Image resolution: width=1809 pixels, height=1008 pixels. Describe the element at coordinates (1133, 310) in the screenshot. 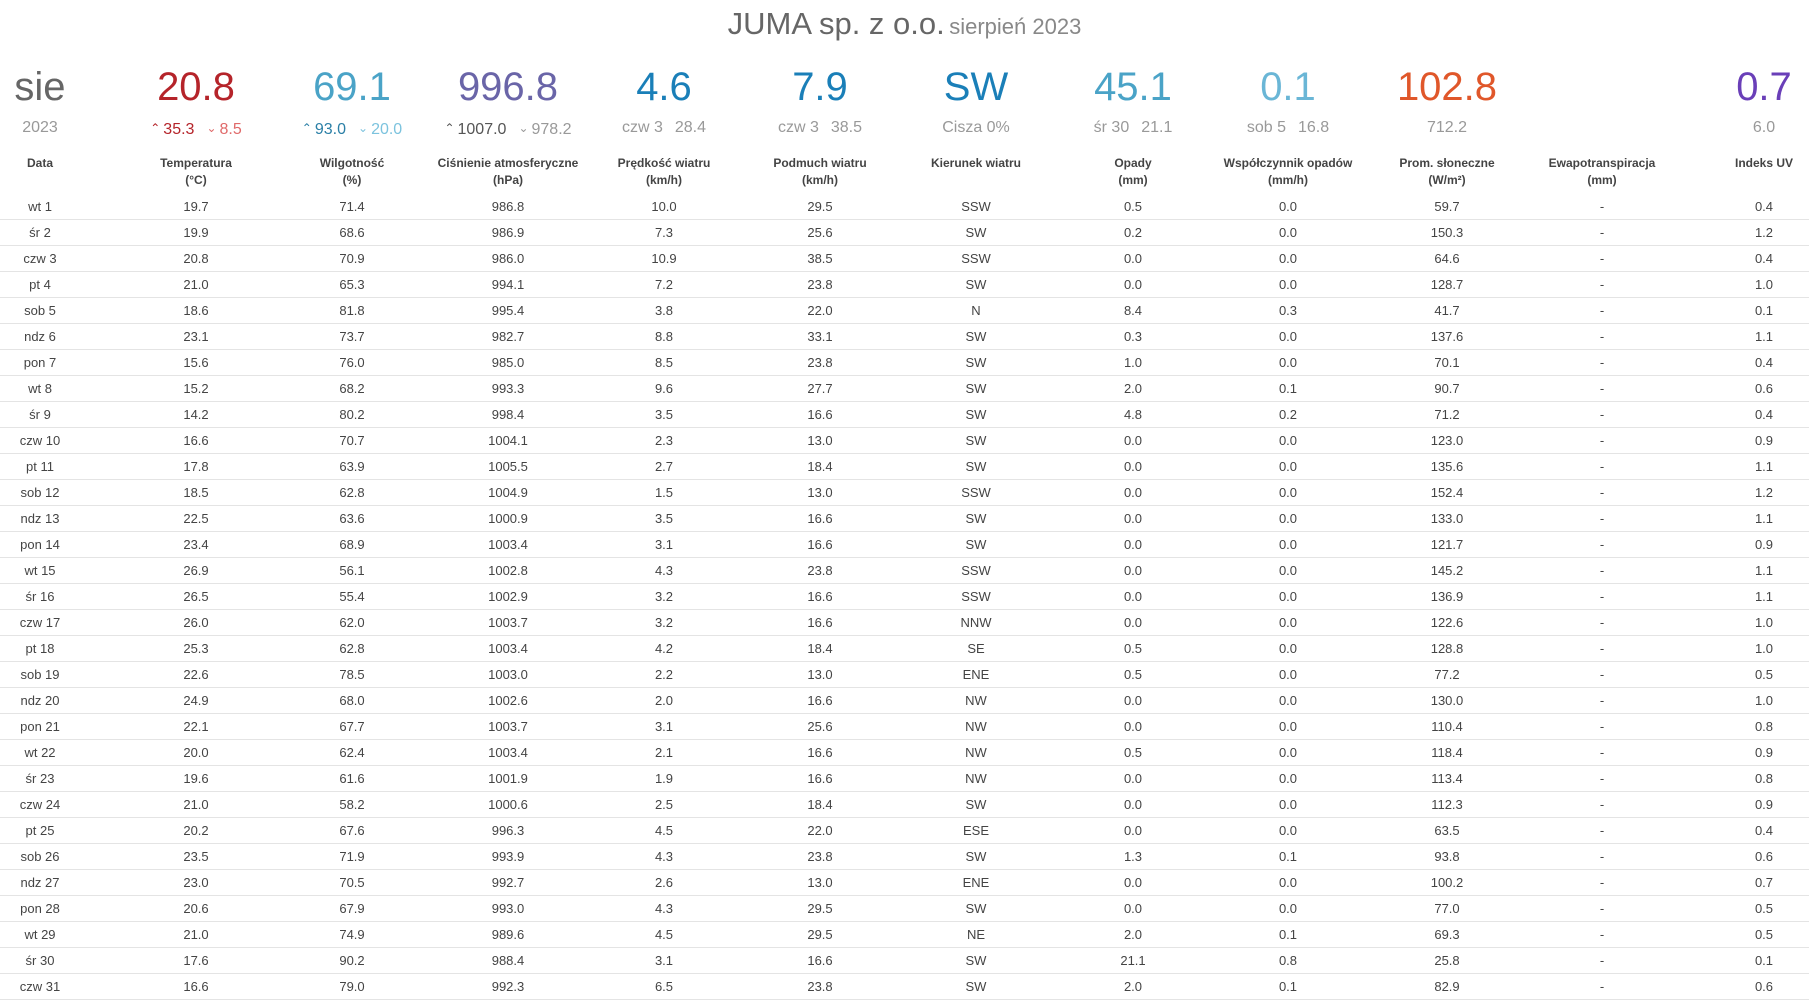

I see `table-cell: 8.4` at that location.